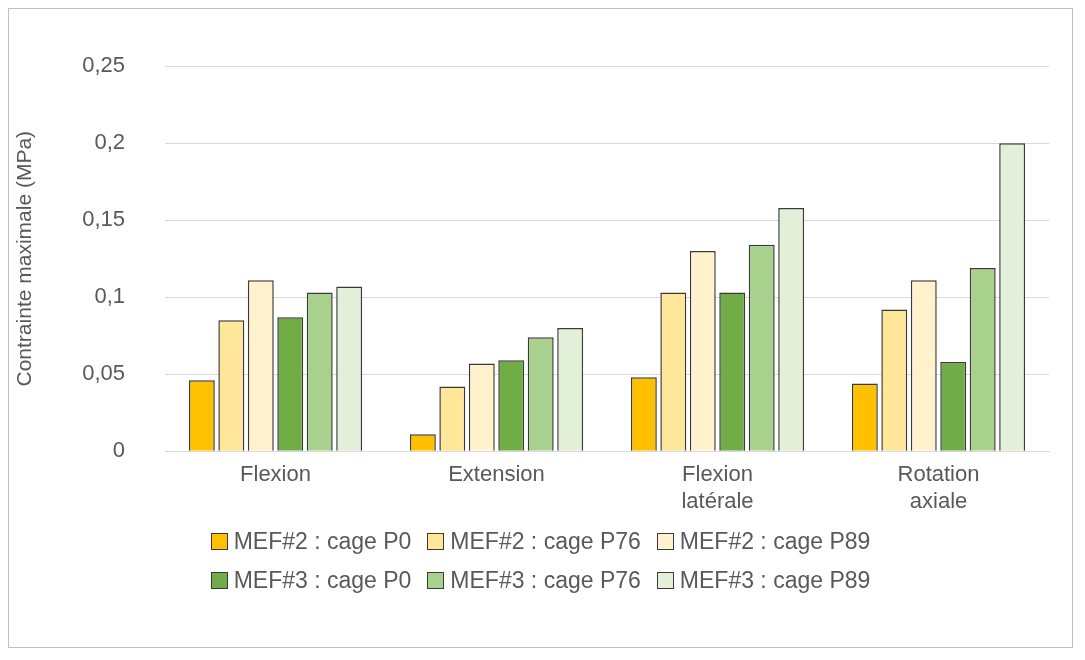 The width and height of the screenshot is (1085, 660). What do you see at coordinates (322, 580) in the screenshot?
I see `legend-label: MEF#3 : cage P0` at bounding box center [322, 580].